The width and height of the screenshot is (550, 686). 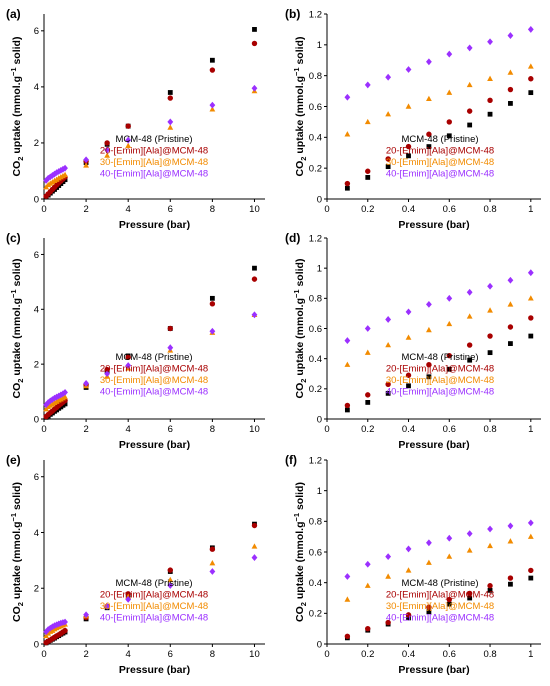 What do you see at coordinates (254, 429) in the screenshot?
I see `x-tick-label: 10` at bounding box center [254, 429].